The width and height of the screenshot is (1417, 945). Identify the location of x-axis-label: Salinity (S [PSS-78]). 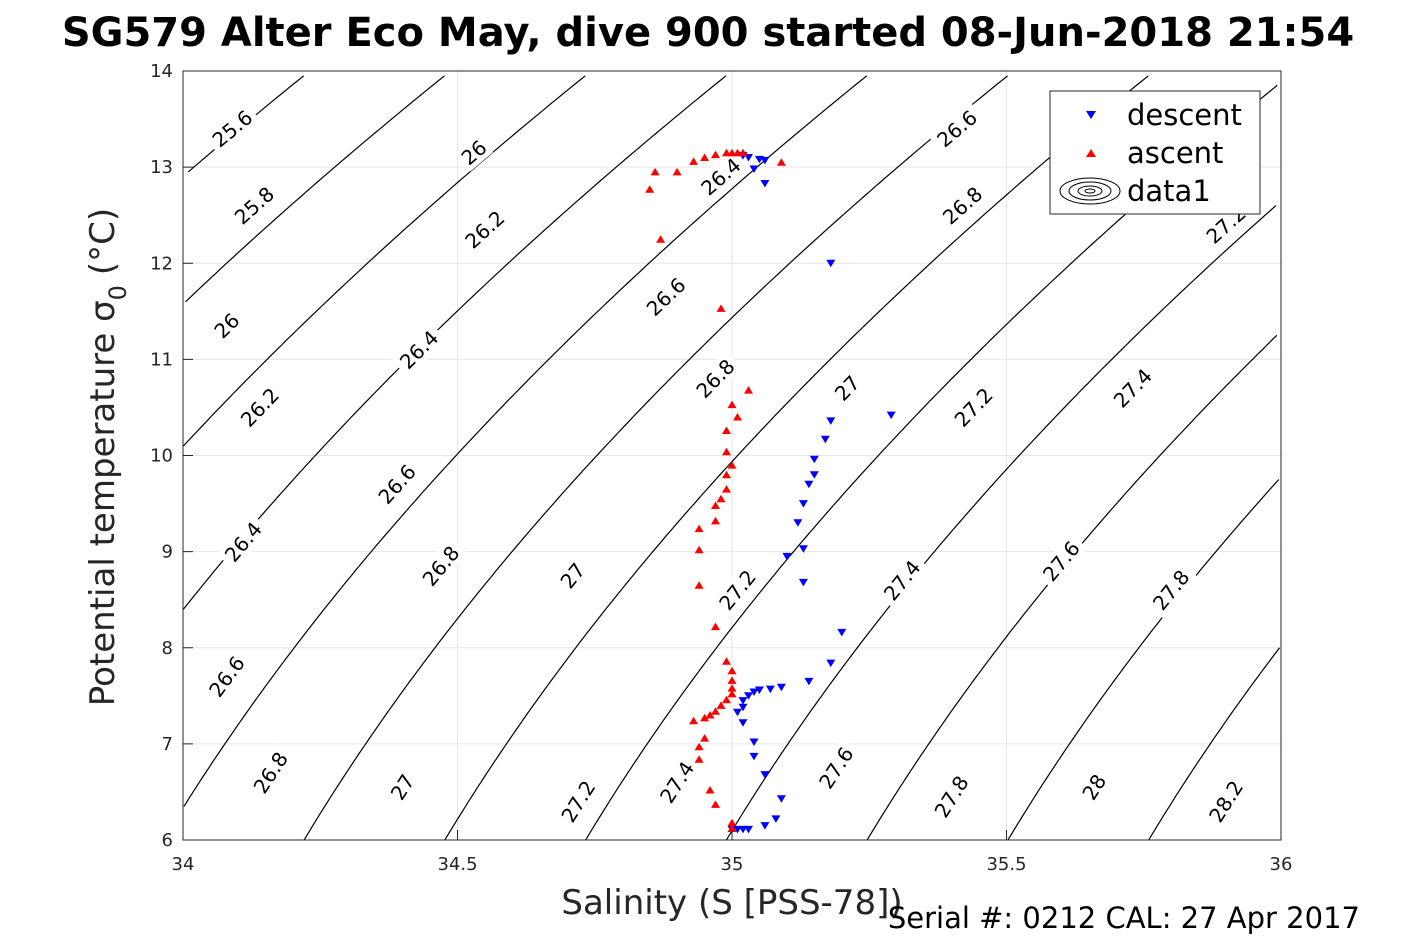
(731, 903).